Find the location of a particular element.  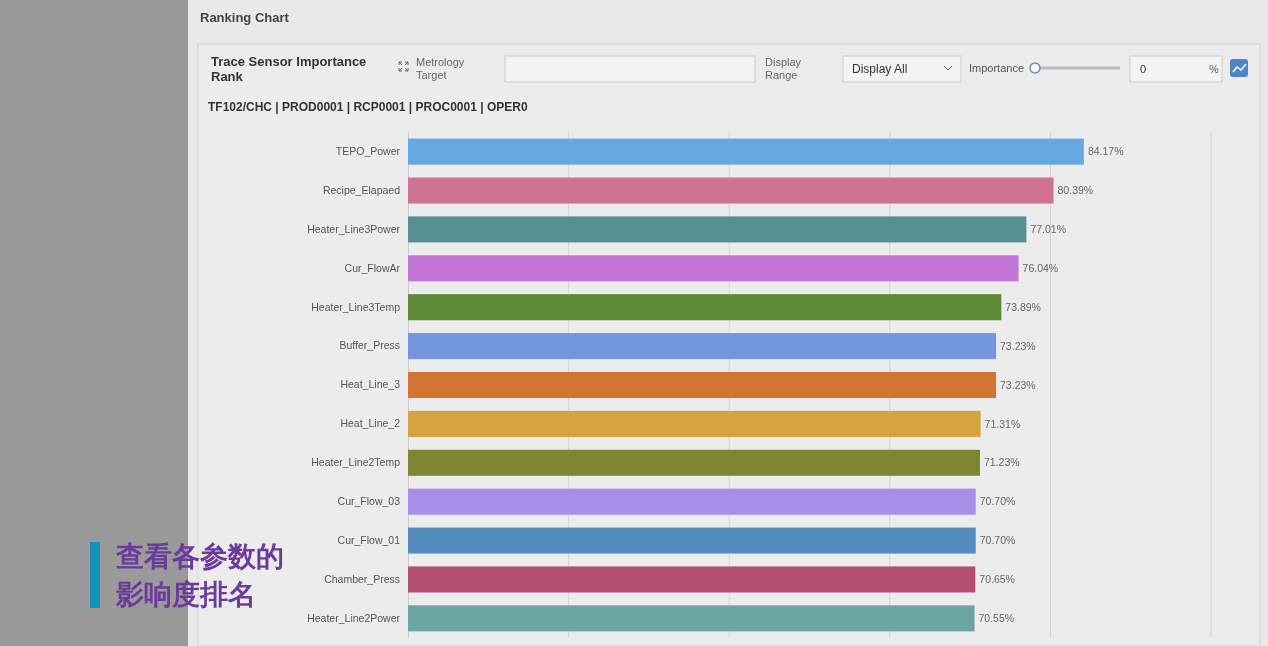

y-tick-label: Recipe_Elapaed is located at coordinates (361, 189).